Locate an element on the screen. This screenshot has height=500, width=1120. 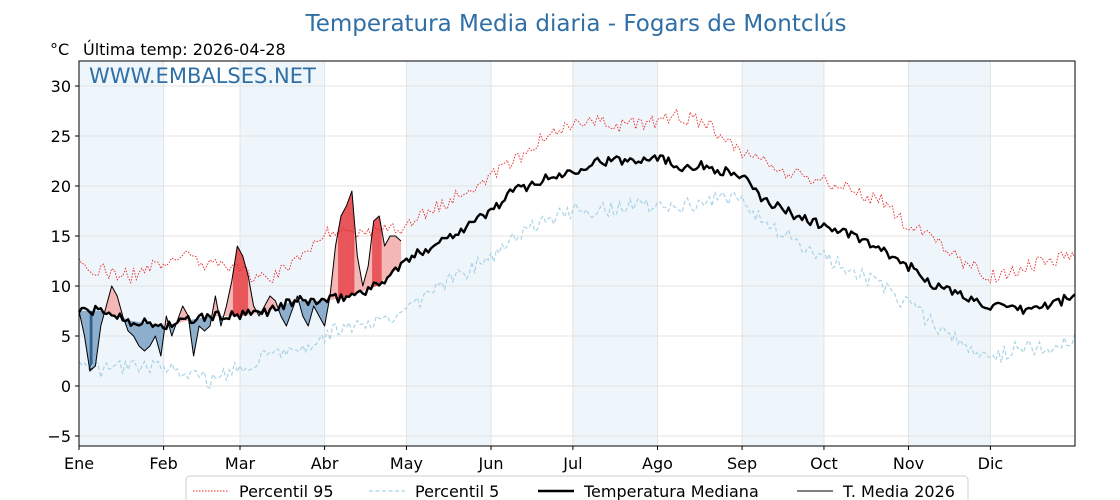
x-tick-label: Jun is located at coordinates (491, 463).